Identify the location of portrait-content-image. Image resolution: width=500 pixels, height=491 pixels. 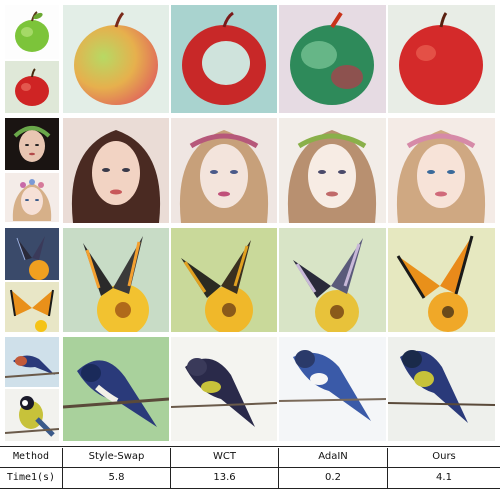
(32, 144).